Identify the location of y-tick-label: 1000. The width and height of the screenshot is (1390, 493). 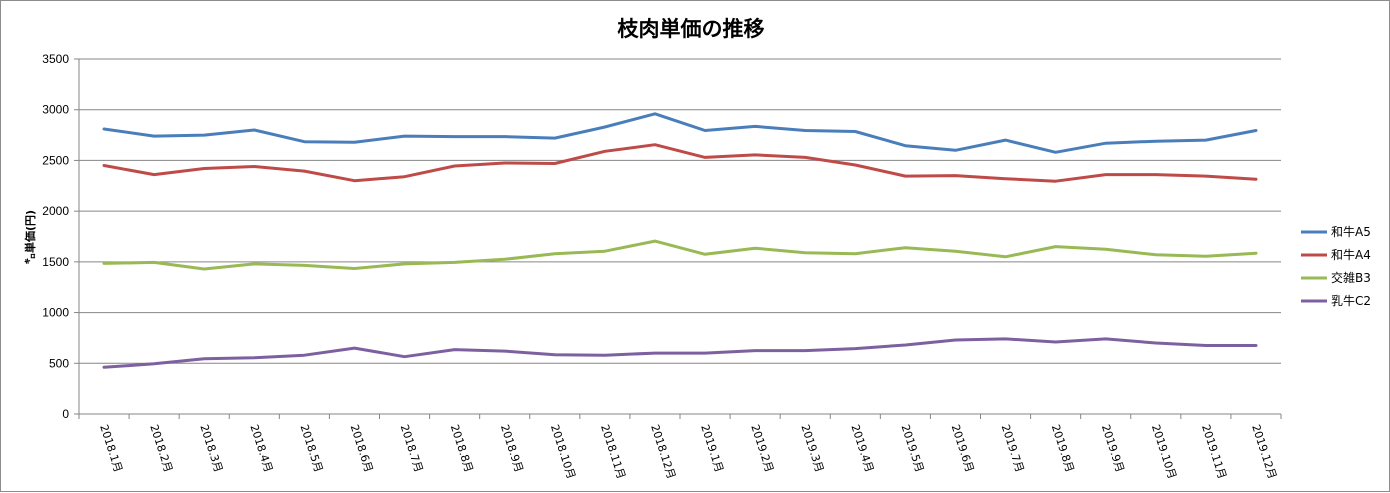
(55, 313).